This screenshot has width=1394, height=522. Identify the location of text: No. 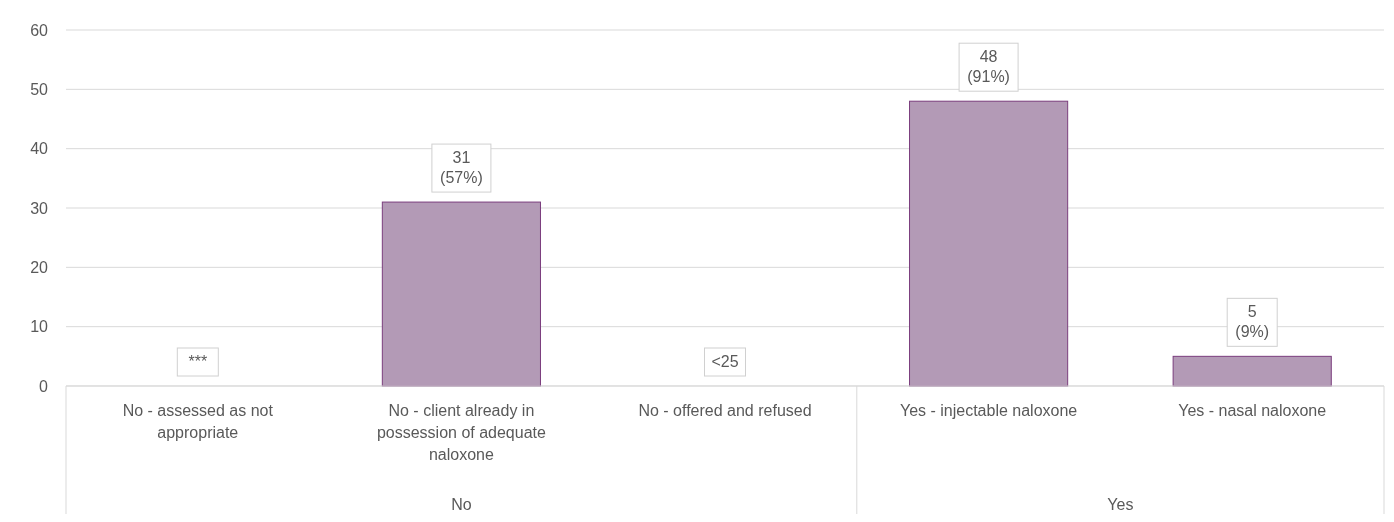
(461, 504).